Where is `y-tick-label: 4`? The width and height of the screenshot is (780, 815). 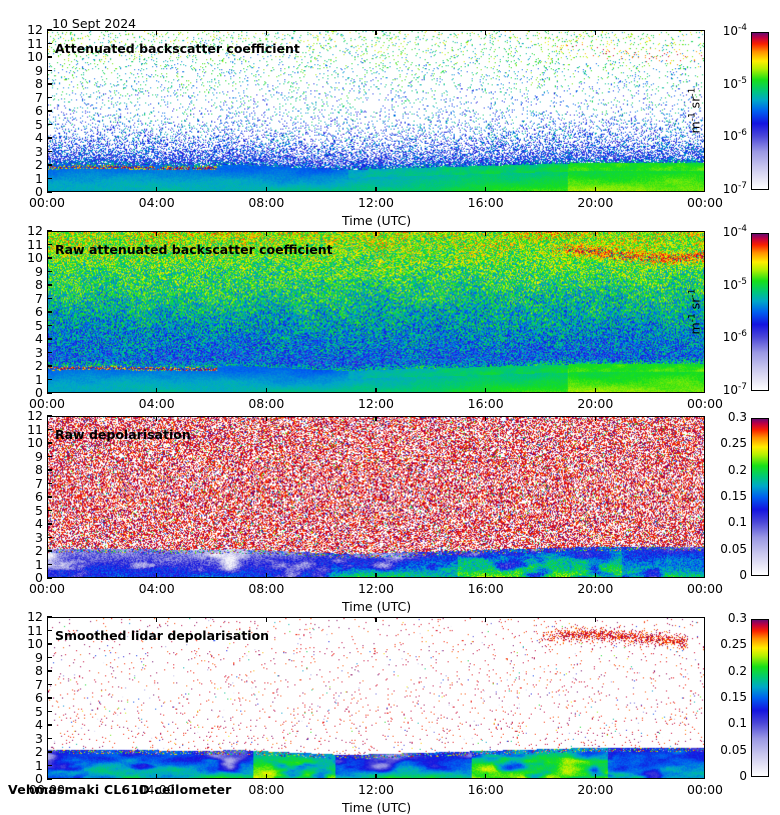
y-tick-label: 4 is located at coordinates (39, 523).